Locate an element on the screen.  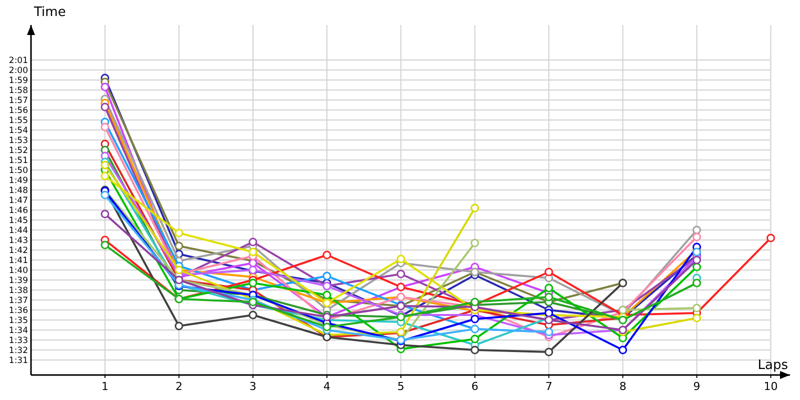
y-tick-label: 1:31 is located at coordinates (18, 361).